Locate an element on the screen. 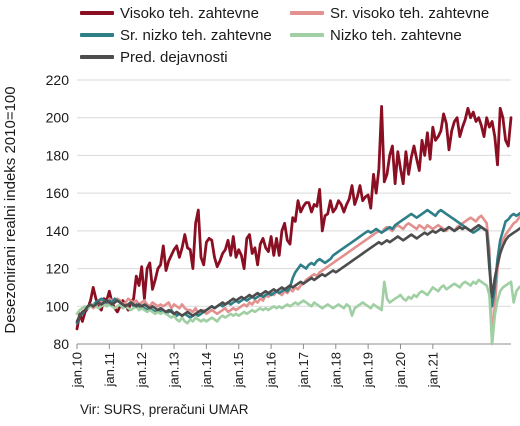  legend-item: Pred. dejavnosti is located at coordinates (154, 57).